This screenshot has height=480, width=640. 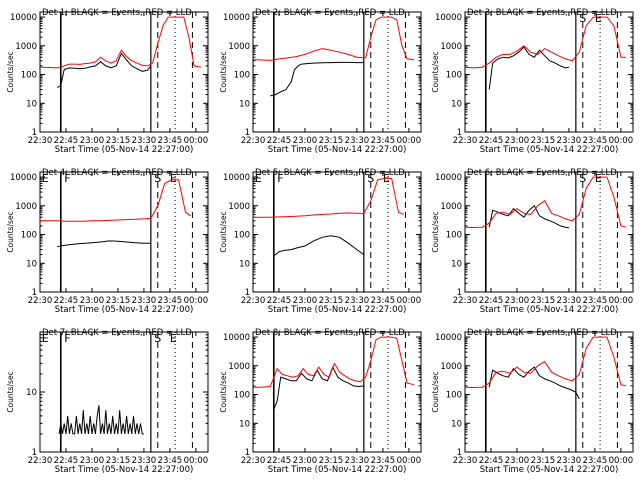 I want to click on panel-title: Det 8: BLACK = Events, RED = LLD, so click(x=330, y=333).